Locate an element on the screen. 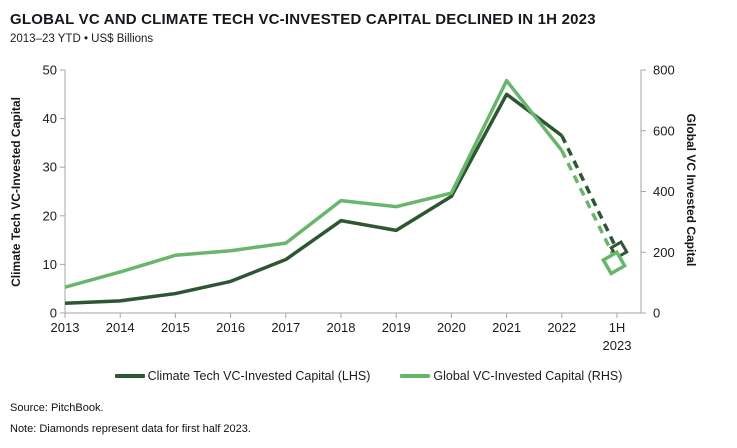 The height and width of the screenshot is (448, 737). legend-item-global-vc: Global VC-Invested Capital (RHS) is located at coordinates (511, 376).